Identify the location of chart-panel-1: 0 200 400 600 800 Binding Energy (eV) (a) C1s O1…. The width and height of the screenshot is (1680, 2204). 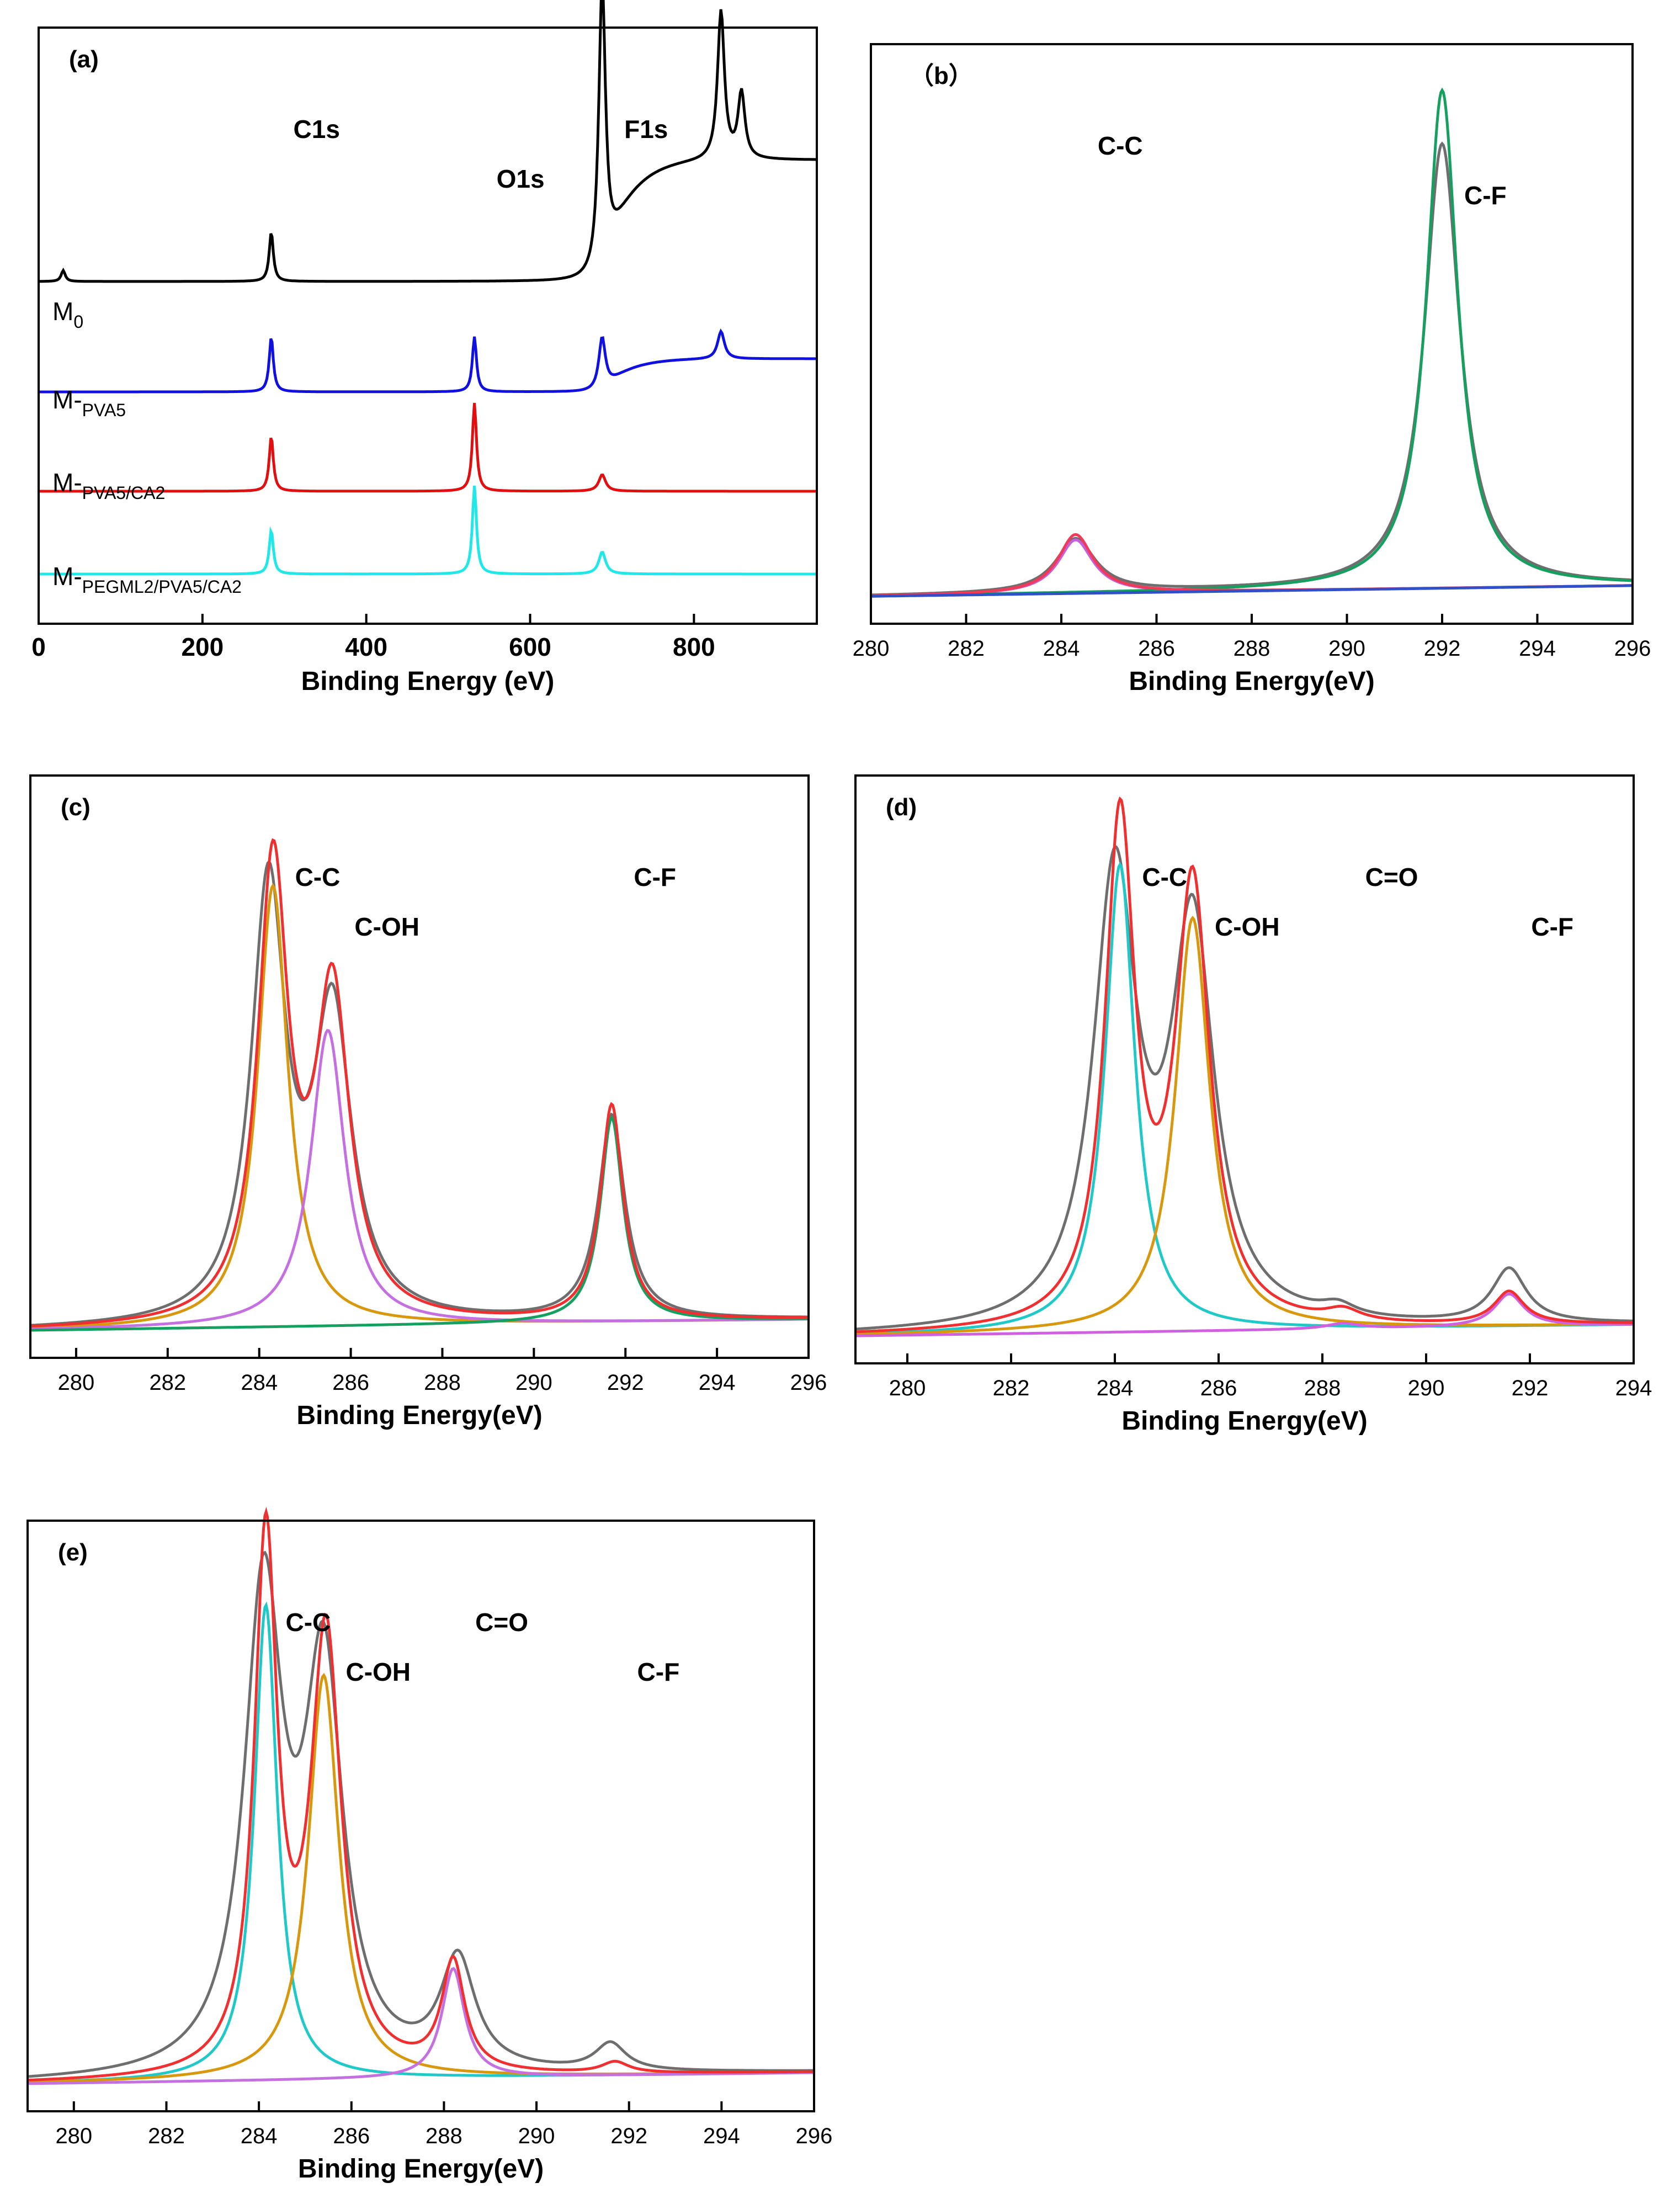
(425, 348).